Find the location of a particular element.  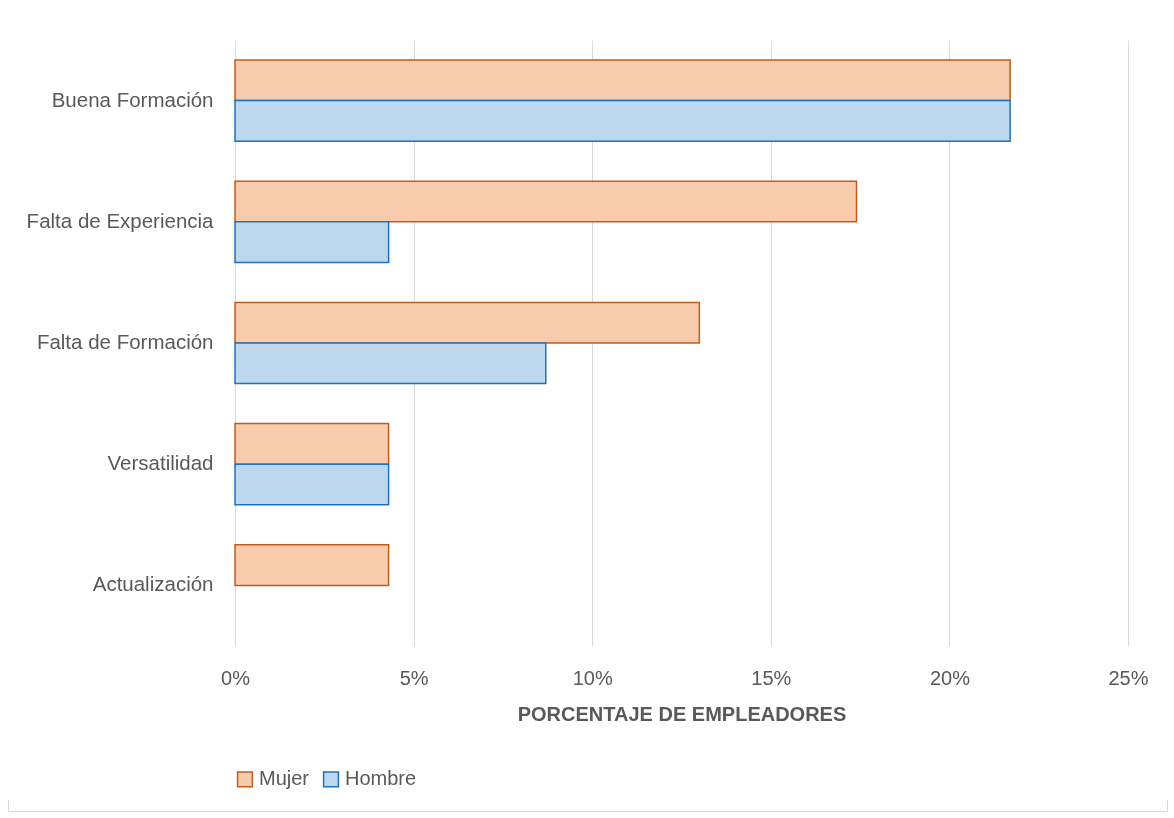

y-tick-label: Buena Formación is located at coordinates (132, 99).